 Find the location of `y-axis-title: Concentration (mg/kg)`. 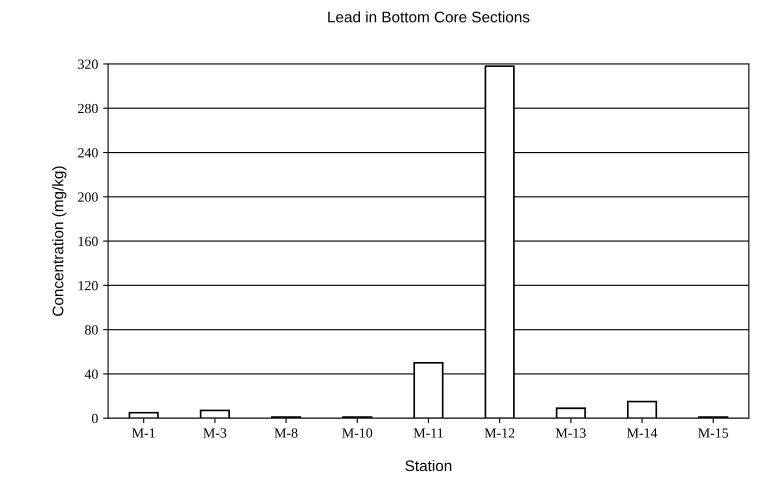

y-axis-title: Concentration (mg/kg) is located at coordinates (59, 241).